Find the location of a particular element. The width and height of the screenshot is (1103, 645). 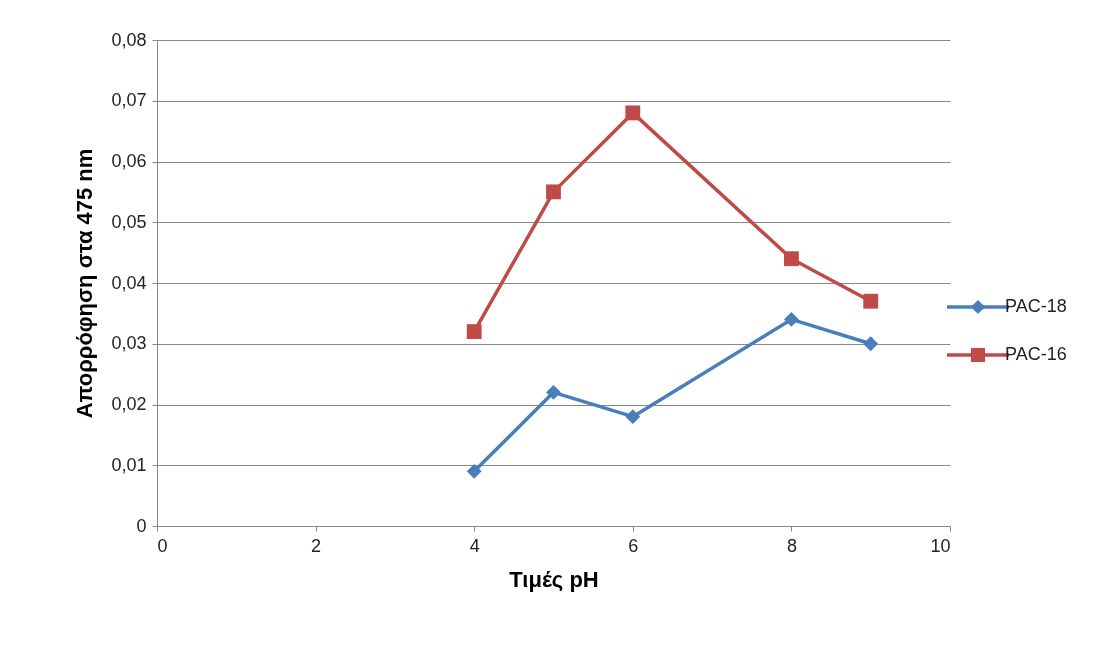

y-axis-title: Απορρόφηση στα 475 nm is located at coordinates (85, 283).